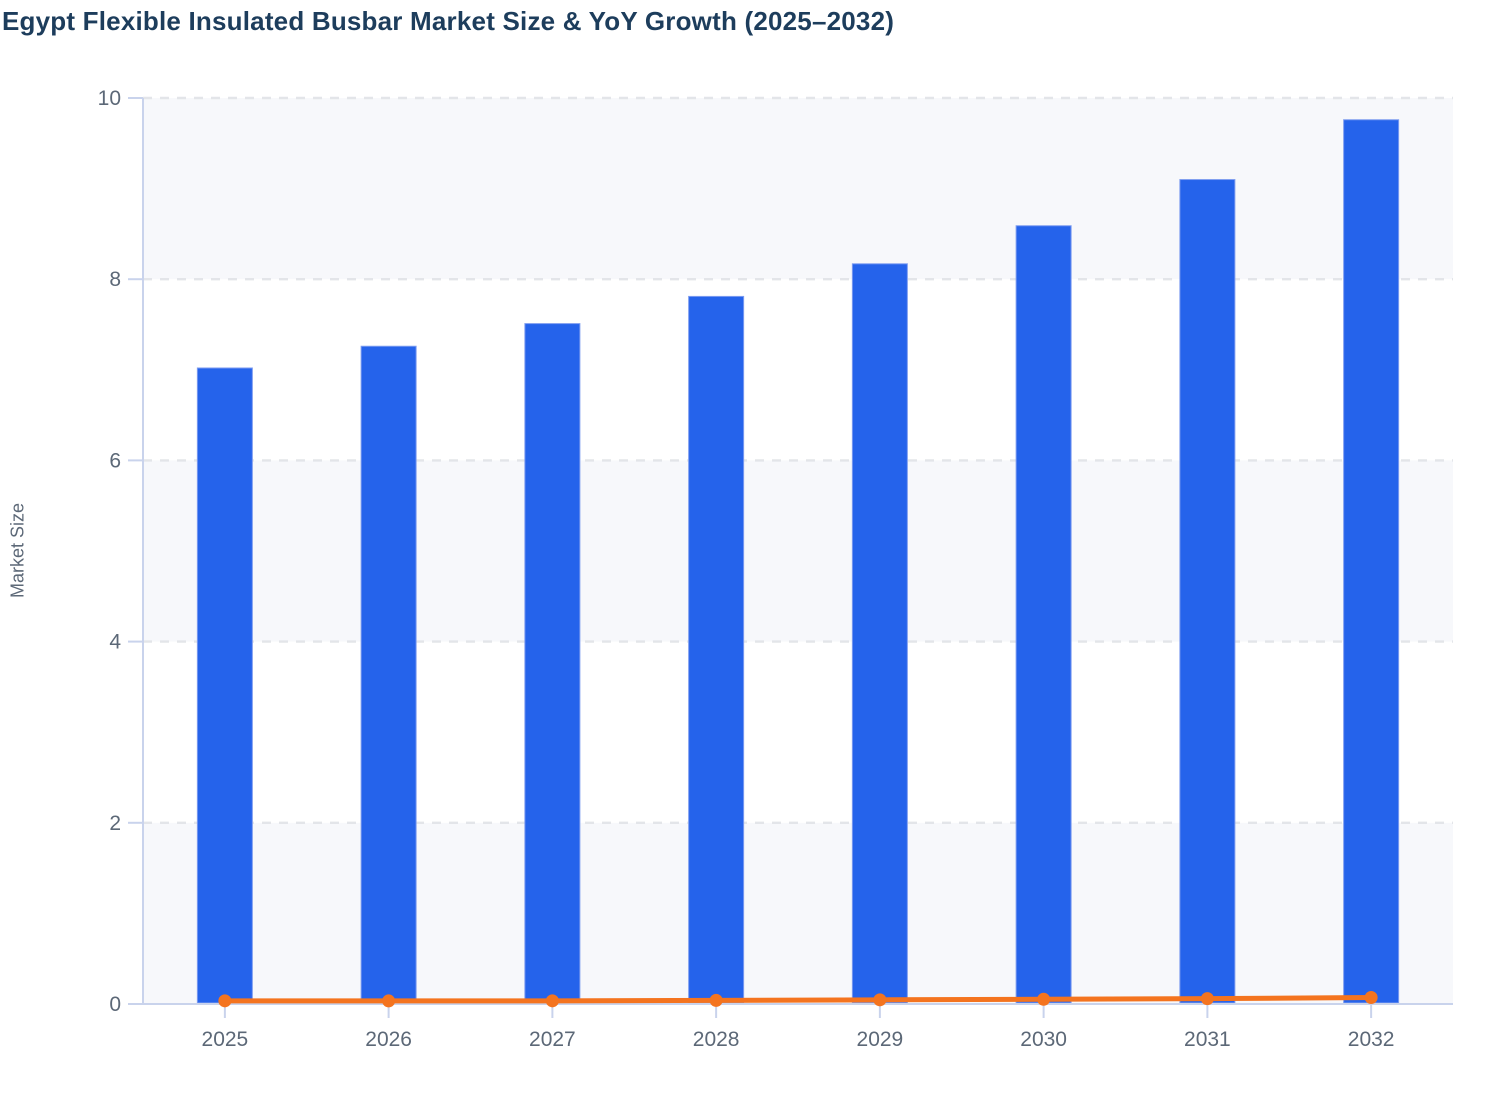  What do you see at coordinates (225, 1039) in the screenshot?
I see `x-tick-label-2025: 2025` at bounding box center [225, 1039].